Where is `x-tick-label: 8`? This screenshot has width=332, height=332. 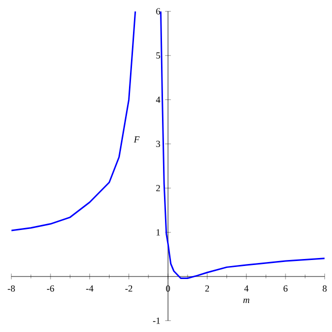 x-tick-label: 8 is located at coordinates (324, 288).